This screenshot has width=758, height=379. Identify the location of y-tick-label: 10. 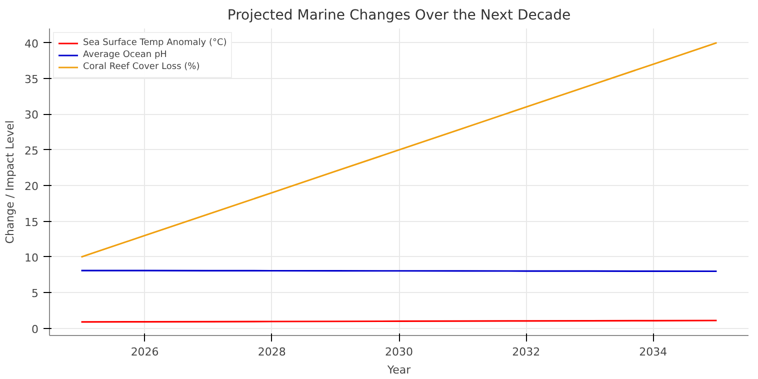
(31, 257).